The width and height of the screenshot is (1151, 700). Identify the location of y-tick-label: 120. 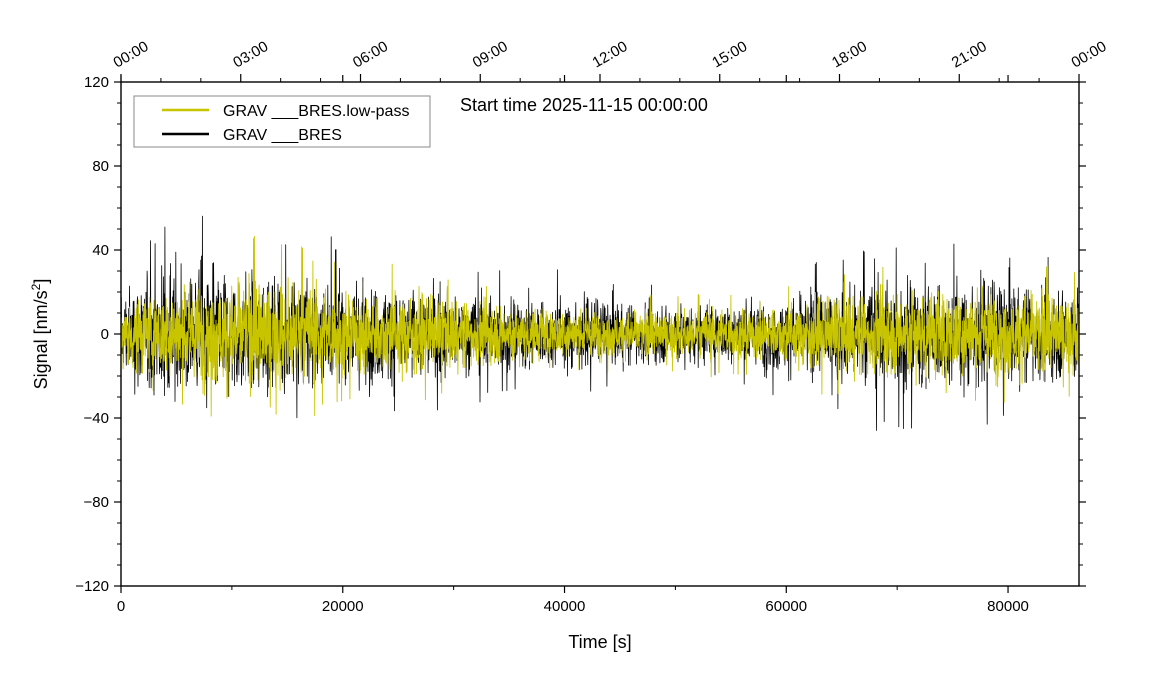
(96, 82).